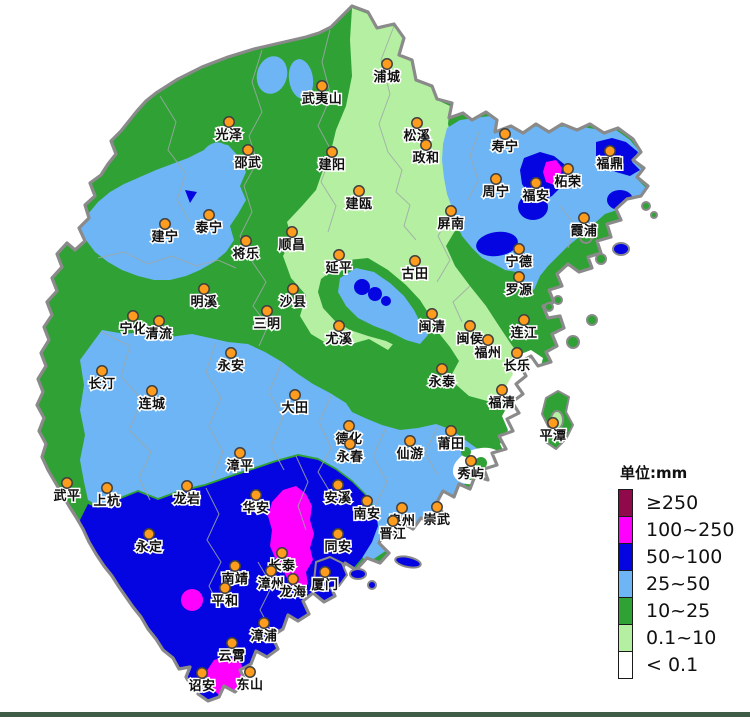 Image resolution: width=750 pixels, height=721 pixels. I want to click on city-label: 建阳, so click(331, 165).